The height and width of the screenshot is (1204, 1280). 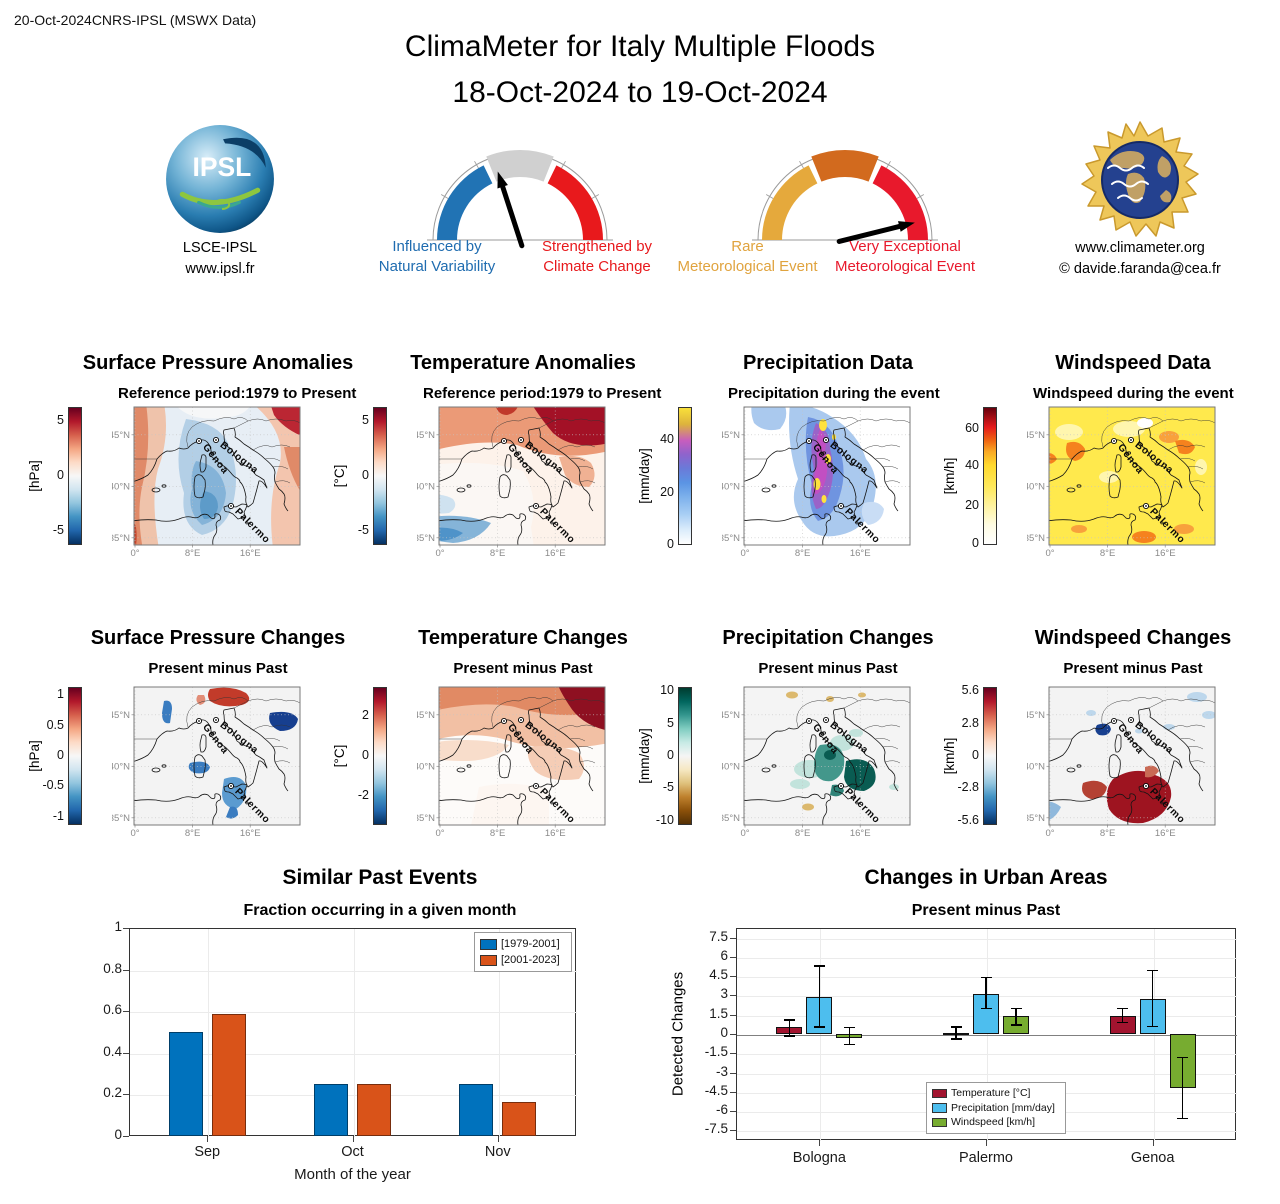 What do you see at coordinates (664, 819) in the screenshot?
I see `colorbar-tick-label: -10` at bounding box center [664, 819].